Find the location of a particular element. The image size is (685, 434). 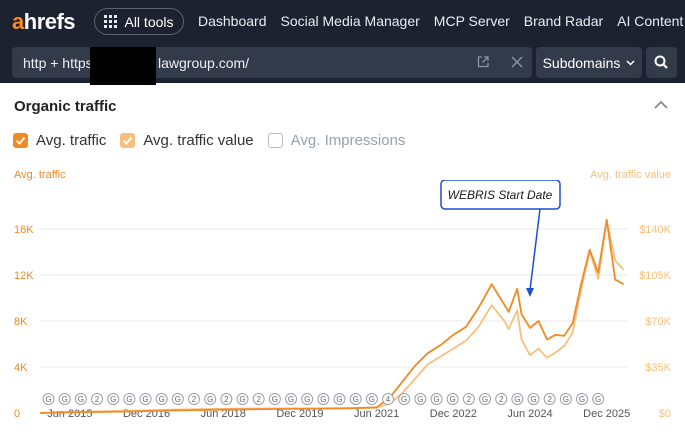

callout-arrow-line is located at coordinates (535, 249).